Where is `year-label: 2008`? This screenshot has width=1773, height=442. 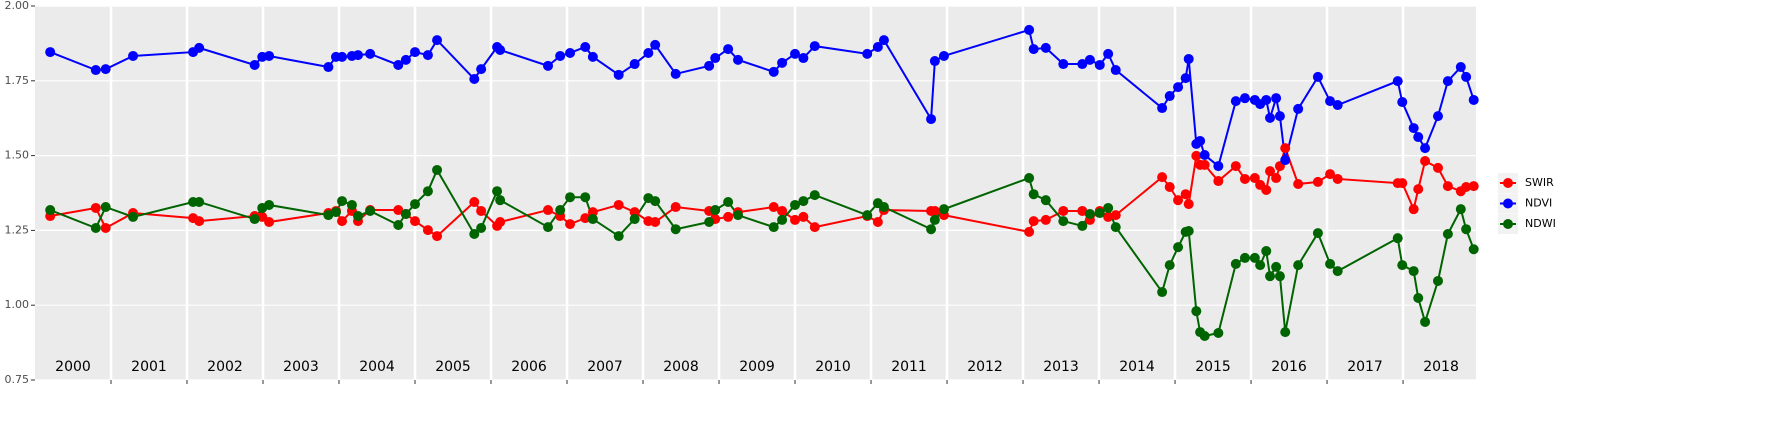 year-label: 2008 is located at coordinates (681, 367).